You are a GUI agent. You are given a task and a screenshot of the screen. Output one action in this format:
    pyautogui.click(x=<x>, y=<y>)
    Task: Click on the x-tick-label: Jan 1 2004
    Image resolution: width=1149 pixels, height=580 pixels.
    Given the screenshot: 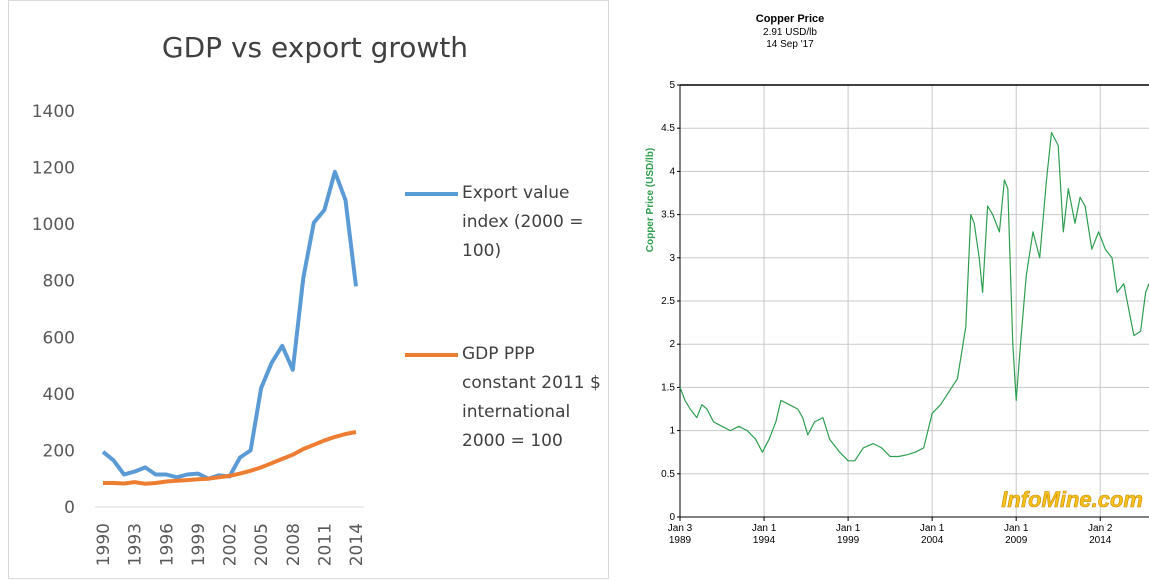 What is the action you would take?
    pyautogui.click(x=932, y=534)
    